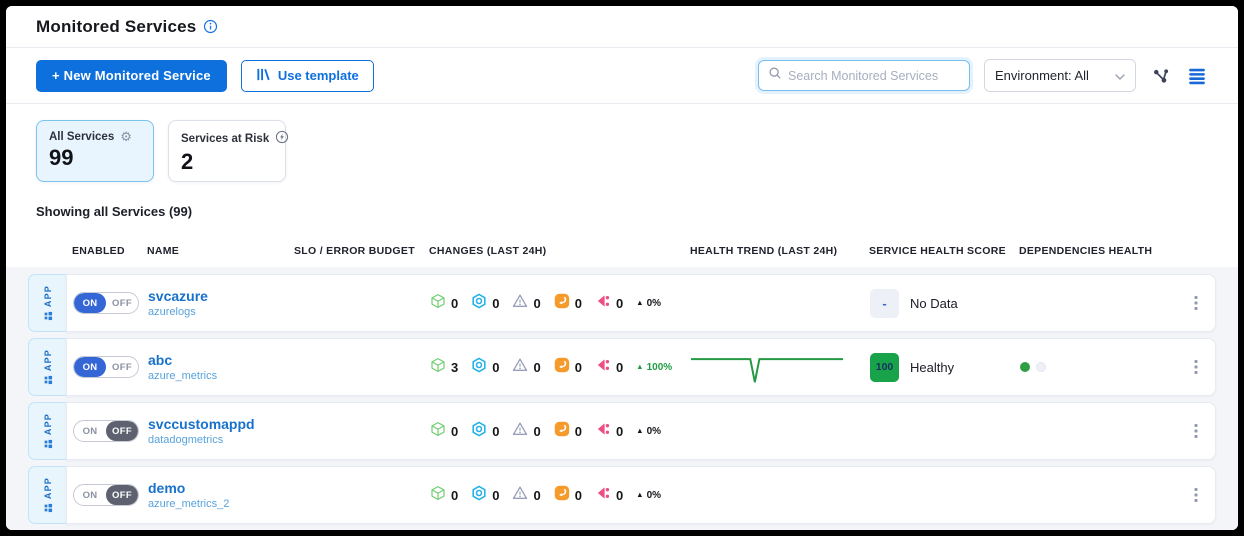 The image size is (1244, 536). Describe the element at coordinates (767, 367) in the screenshot. I see `health-trend-sparkline` at that location.